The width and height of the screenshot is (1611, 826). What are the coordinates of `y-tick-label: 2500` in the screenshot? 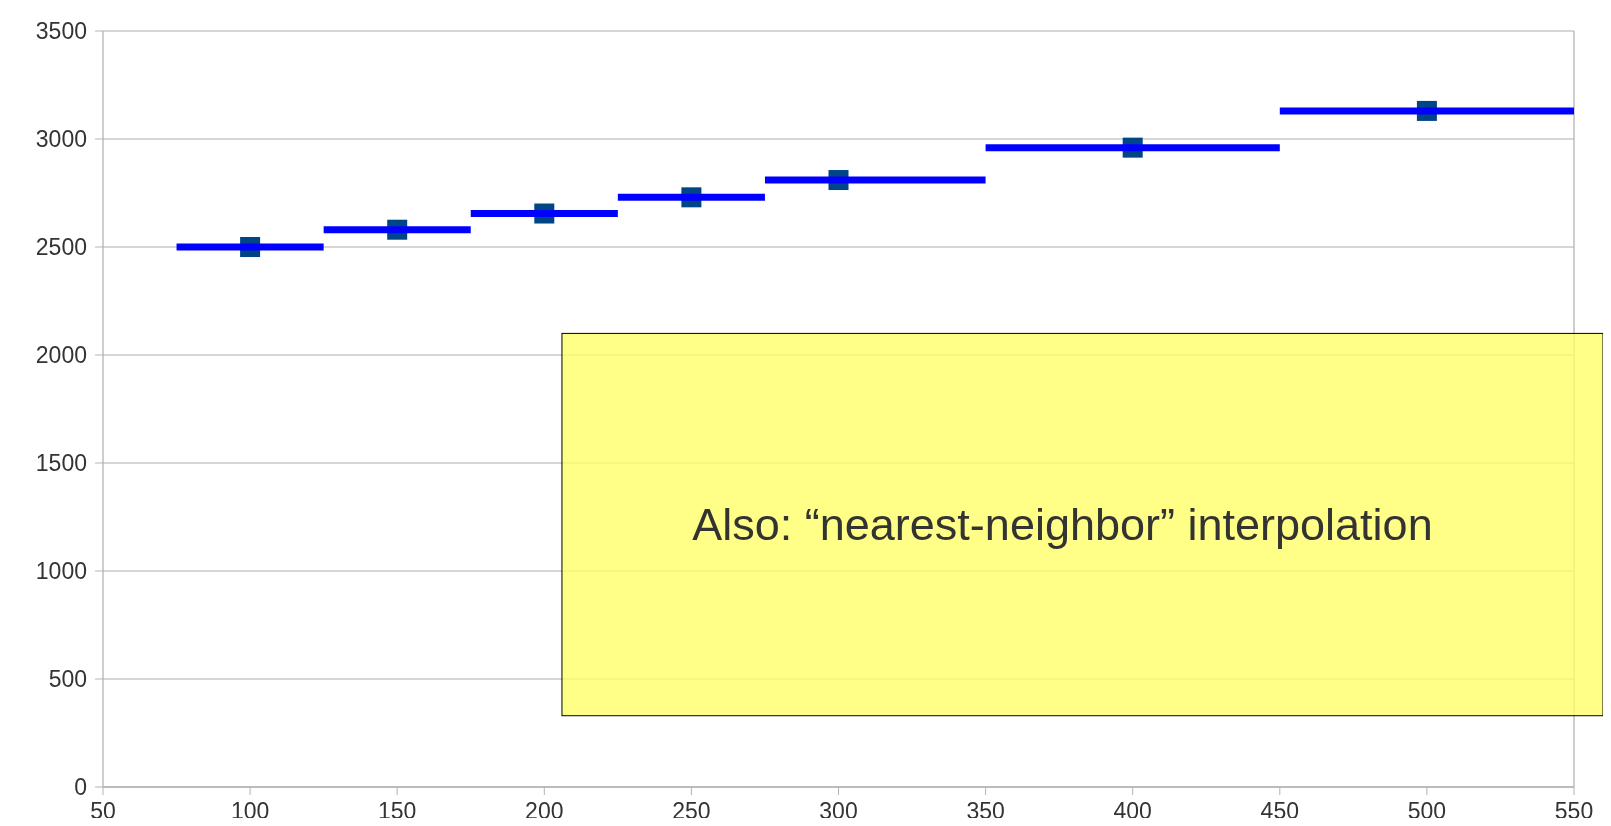 It's located at (61, 247).